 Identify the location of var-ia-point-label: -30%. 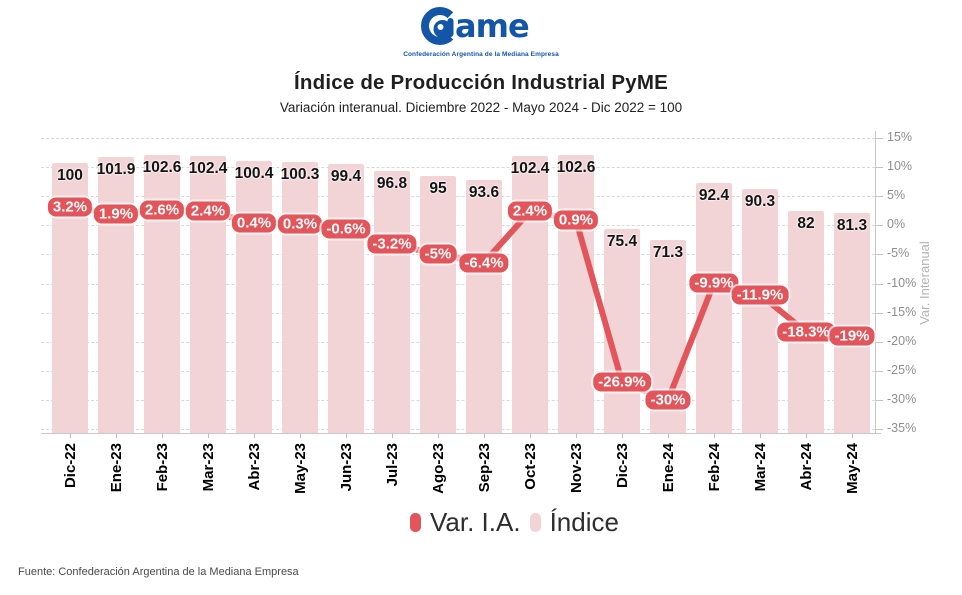
(668, 400).